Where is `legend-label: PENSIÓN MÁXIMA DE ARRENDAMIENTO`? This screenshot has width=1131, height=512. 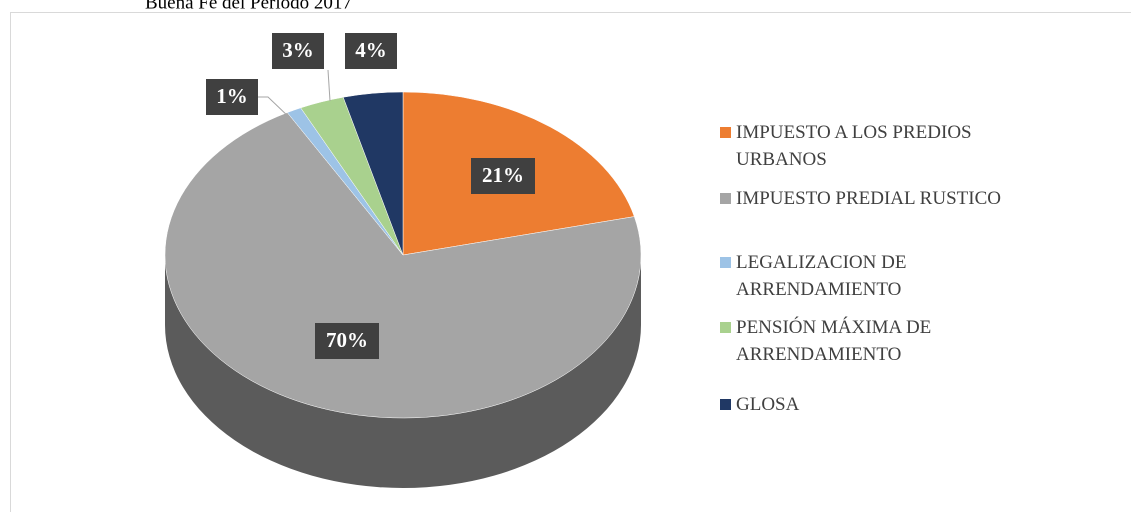 legend-label: PENSIÓN MÁXIMA DE ARRENDAMIENTO is located at coordinates (834, 341).